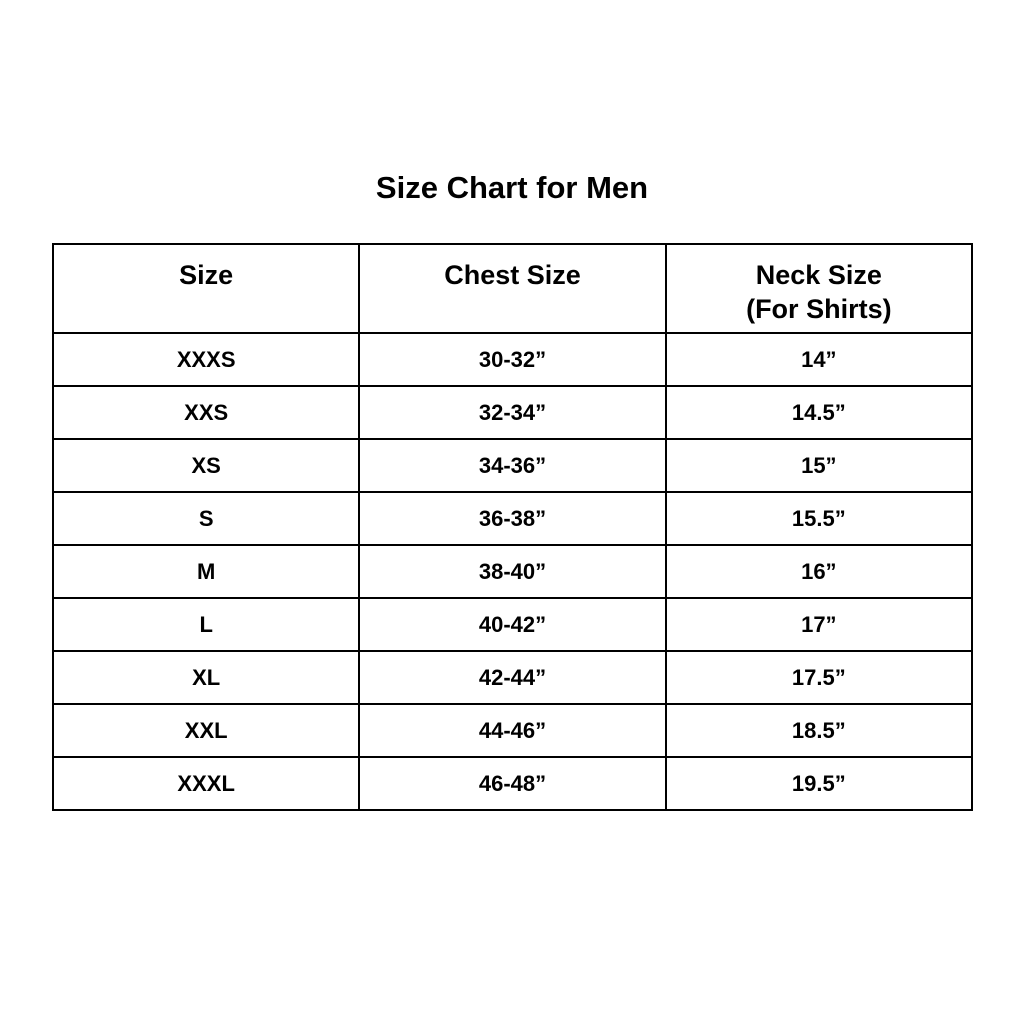  I want to click on table-row: S 36-38” 15.5”, so click(512, 518).